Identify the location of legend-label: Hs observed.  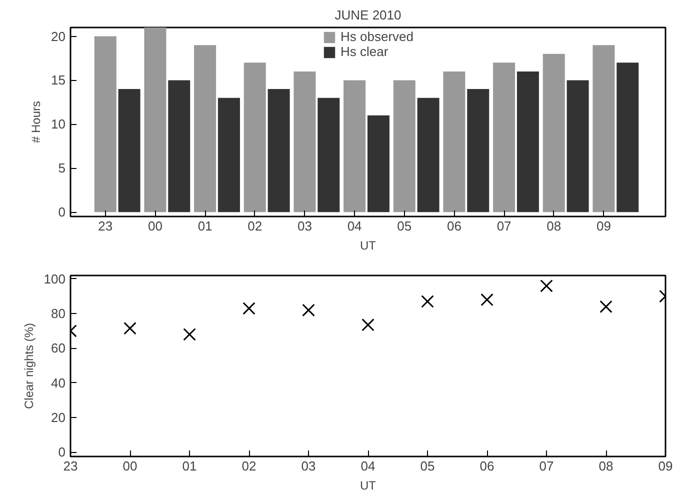
(377, 36).